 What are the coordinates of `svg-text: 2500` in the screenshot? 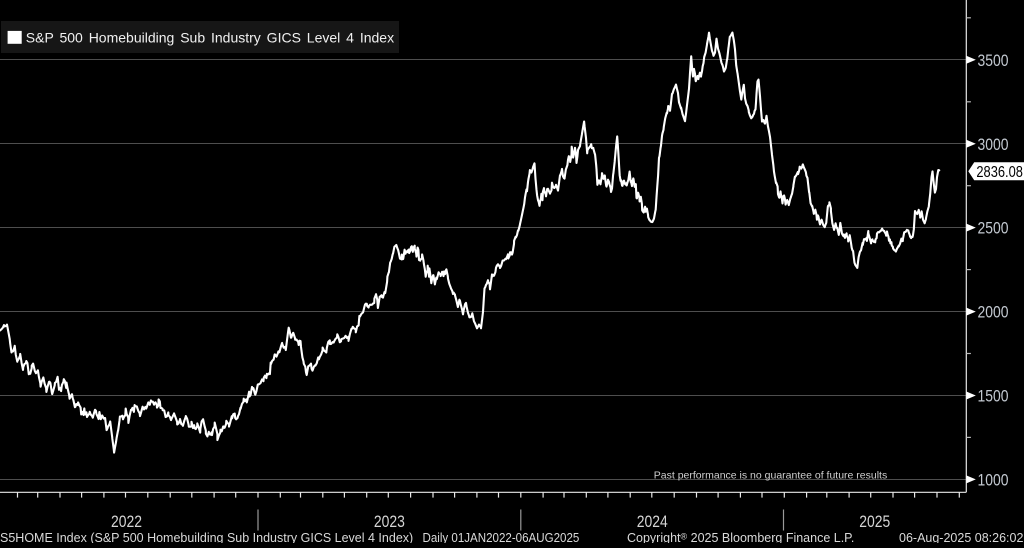 It's located at (993, 228).